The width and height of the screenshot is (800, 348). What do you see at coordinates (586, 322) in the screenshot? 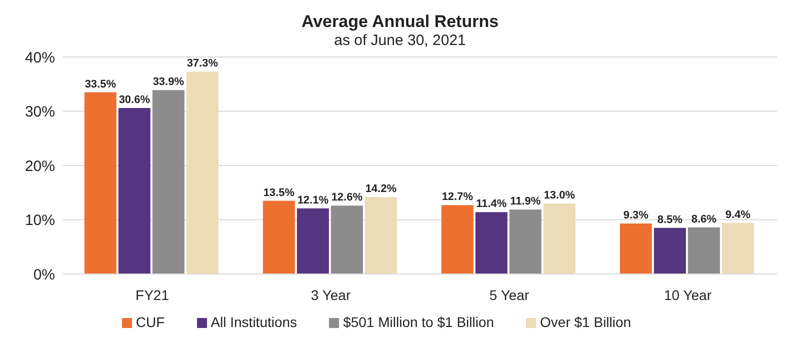
I see `legend-label: Over $1 Billion` at bounding box center [586, 322].